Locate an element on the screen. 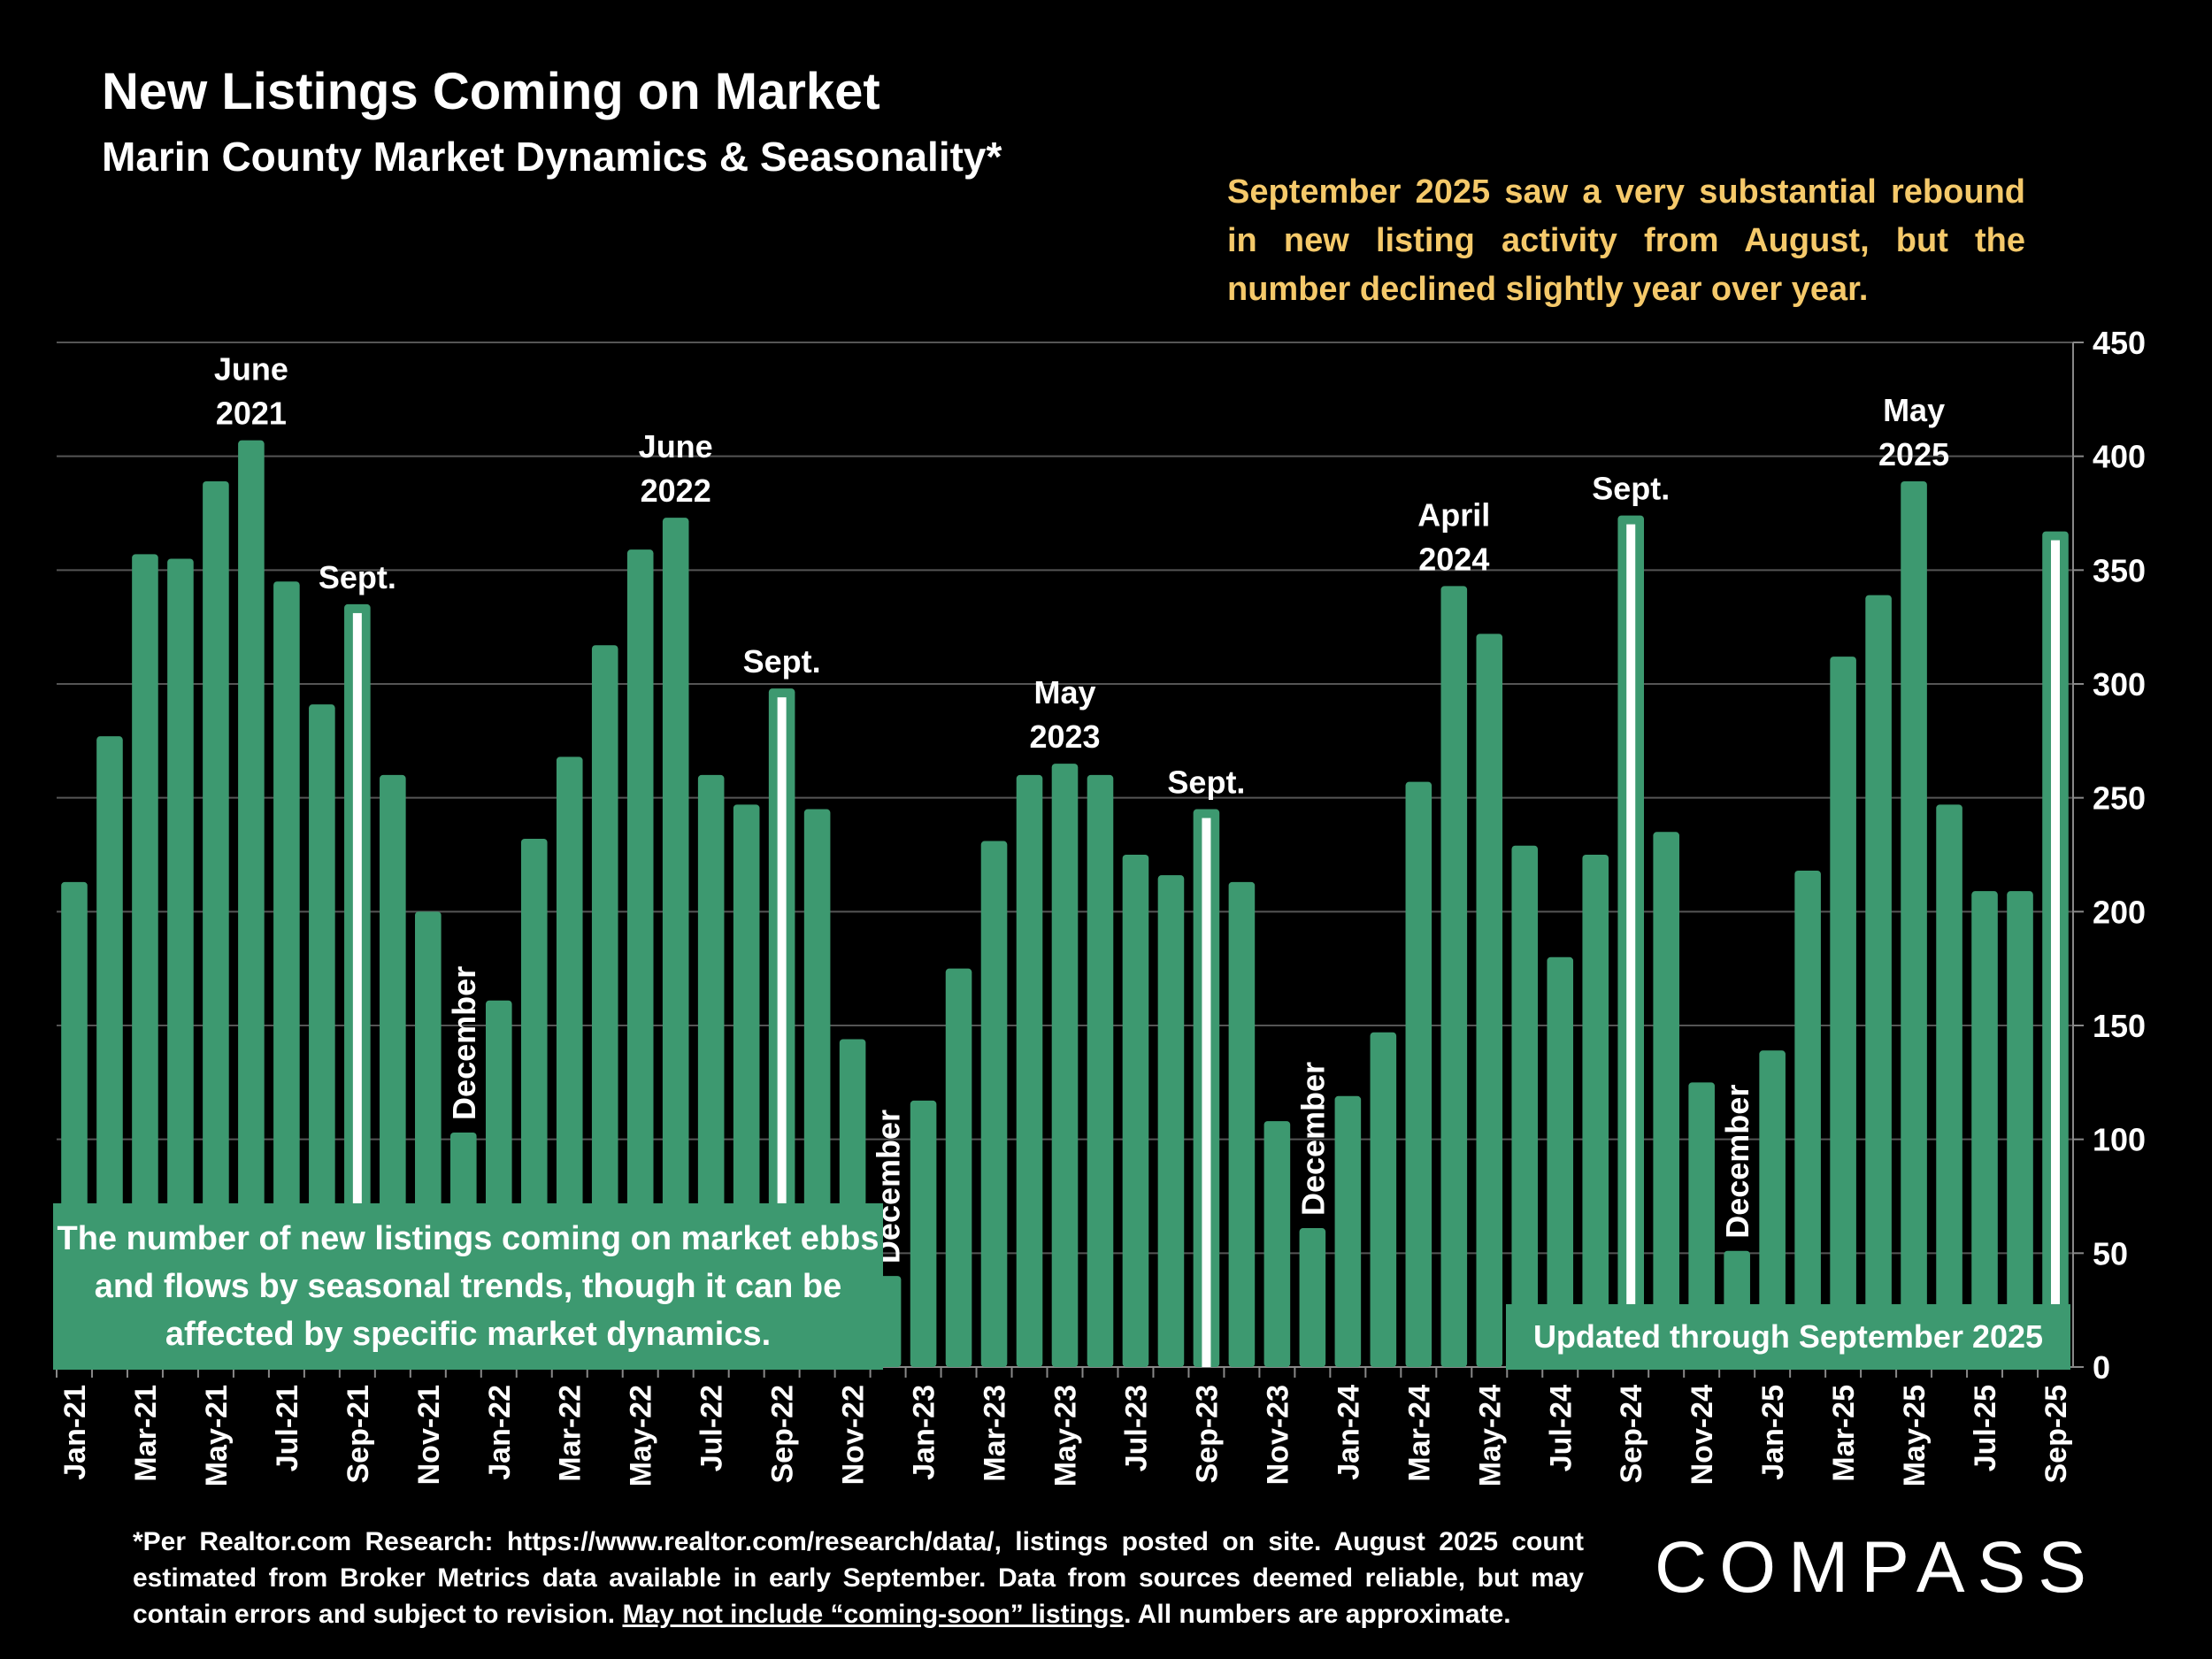  x-tick-label: Jan-25 is located at coordinates (1773, 1433).